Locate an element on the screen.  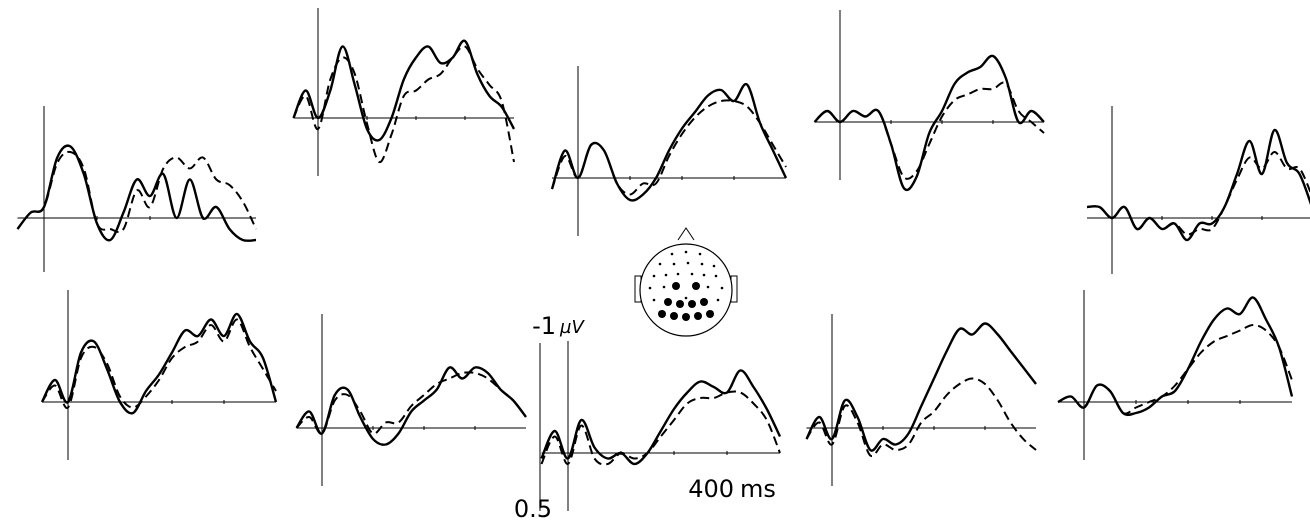
scale-legend: -1 µV 0.5 400 ms is located at coordinates (645, 417).